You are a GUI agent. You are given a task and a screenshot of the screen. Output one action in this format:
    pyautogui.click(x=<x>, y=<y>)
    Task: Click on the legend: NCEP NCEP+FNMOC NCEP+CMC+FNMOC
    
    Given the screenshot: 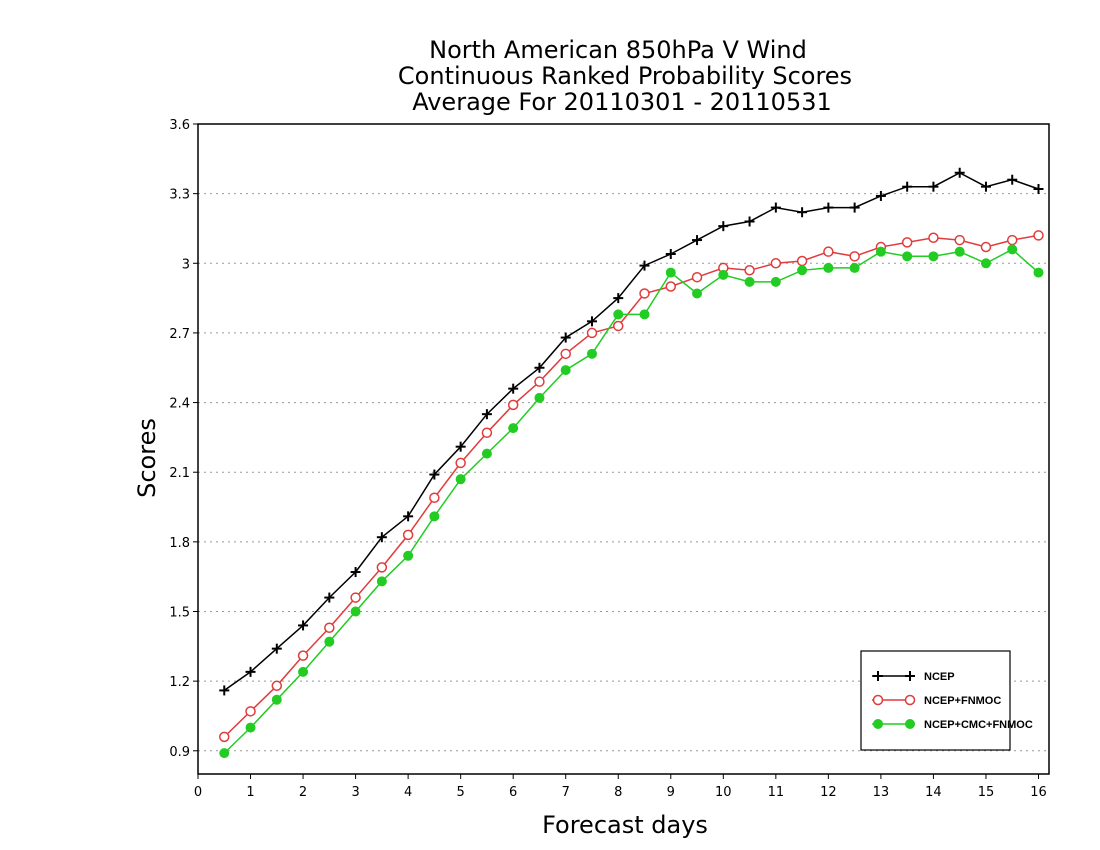 What is the action you would take?
    pyautogui.click(x=946, y=700)
    